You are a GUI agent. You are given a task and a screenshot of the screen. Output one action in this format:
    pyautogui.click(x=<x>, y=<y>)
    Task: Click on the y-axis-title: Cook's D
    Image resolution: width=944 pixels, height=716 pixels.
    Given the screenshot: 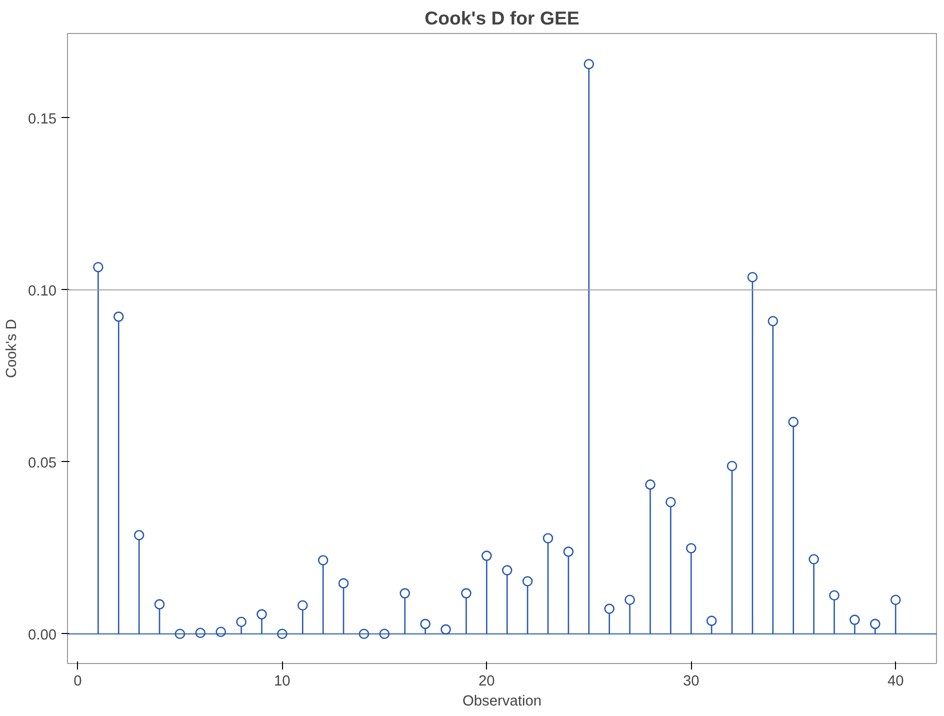 What is the action you would take?
    pyautogui.click(x=12, y=348)
    